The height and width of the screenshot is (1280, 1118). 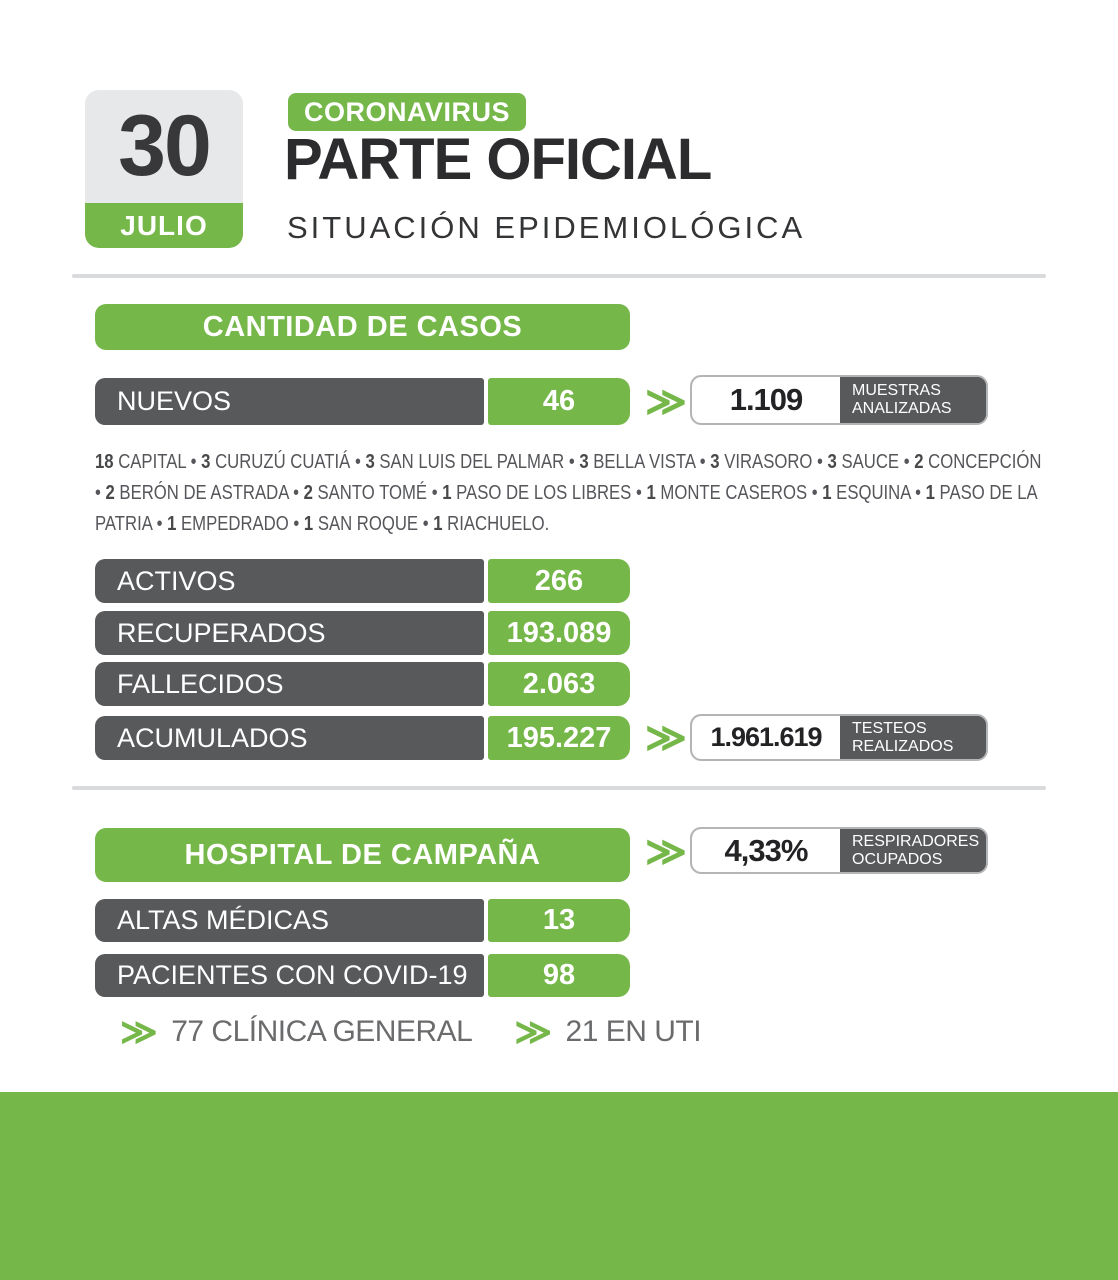 What do you see at coordinates (289, 581) in the screenshot?
I see `stat-label: ACTIVOS` at bounding box center [289, 581].